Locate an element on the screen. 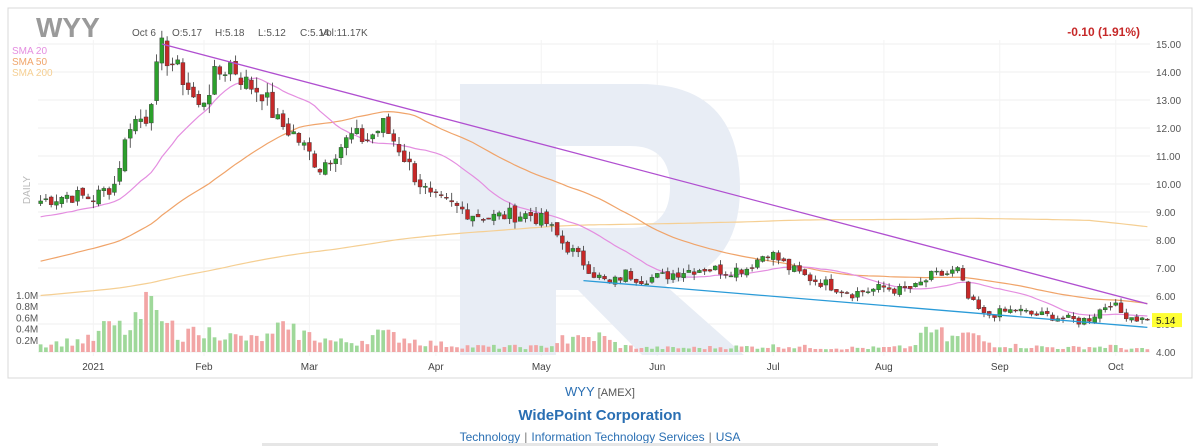  country-link: USA is located at coordinates (728, 437).